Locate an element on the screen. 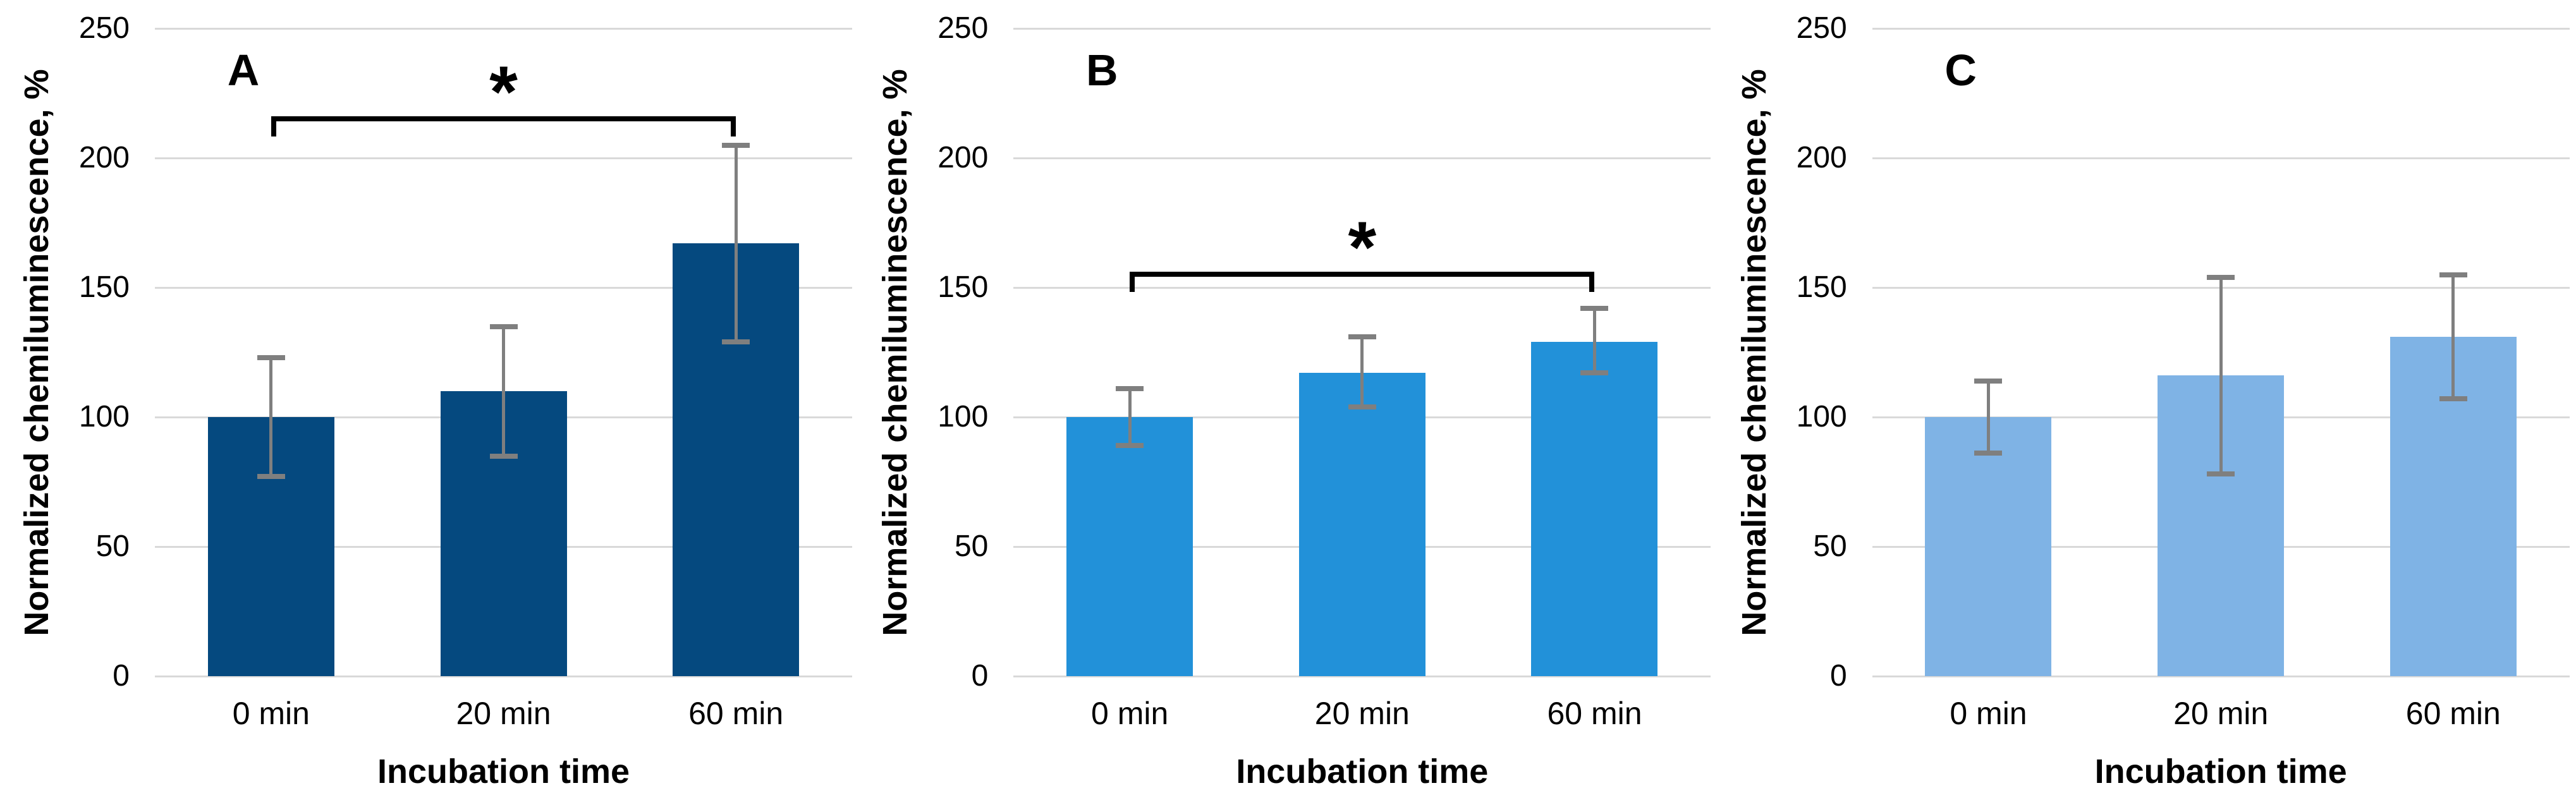  bar-60-min is located at coordinates (1594, 509).